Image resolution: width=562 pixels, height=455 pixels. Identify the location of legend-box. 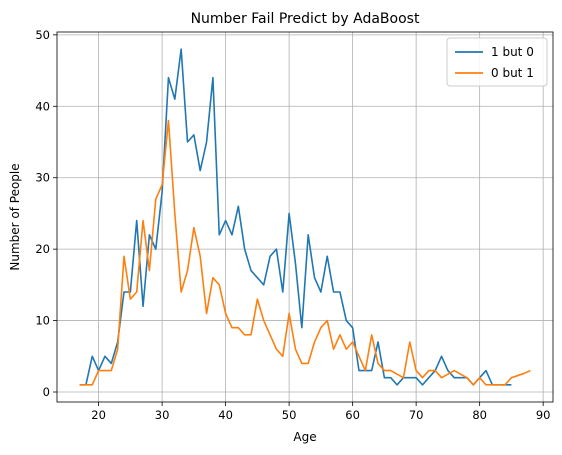
(497, 62).